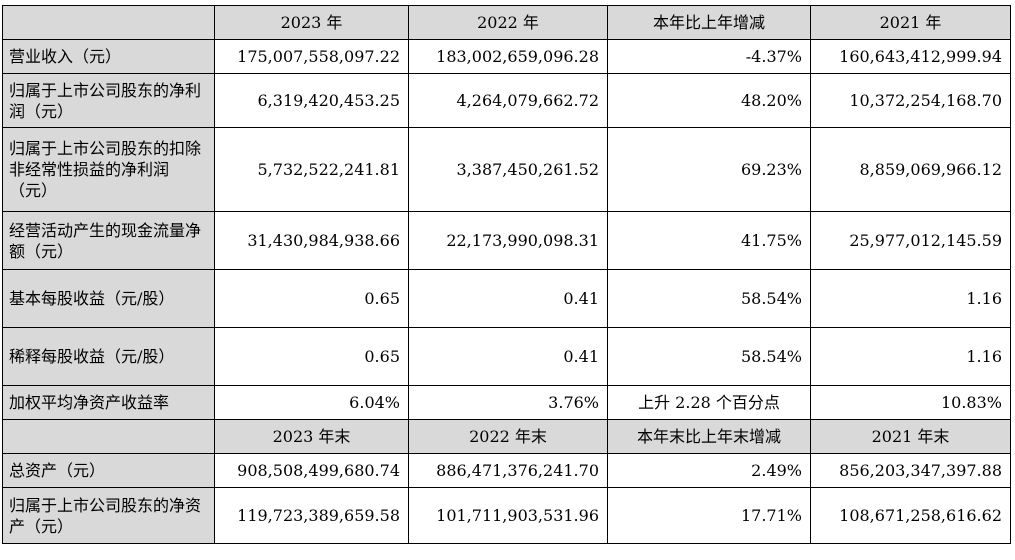 The image size is (1015, 560). I want to click on cell-change: 69.23%, so click(709, 169).